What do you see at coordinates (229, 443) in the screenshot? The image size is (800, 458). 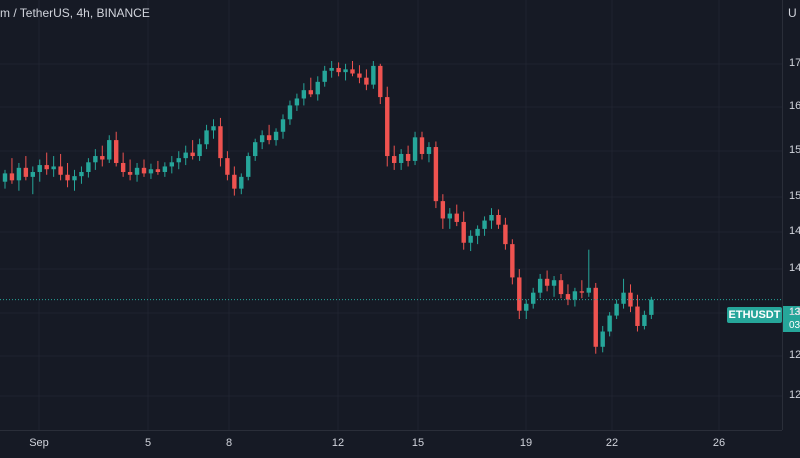 I see `x-tick-label: 8` at bounding box center [229, 443].